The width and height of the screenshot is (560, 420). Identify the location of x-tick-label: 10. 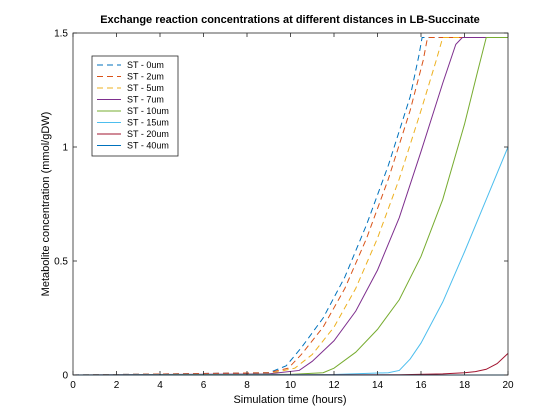
(291, 385).